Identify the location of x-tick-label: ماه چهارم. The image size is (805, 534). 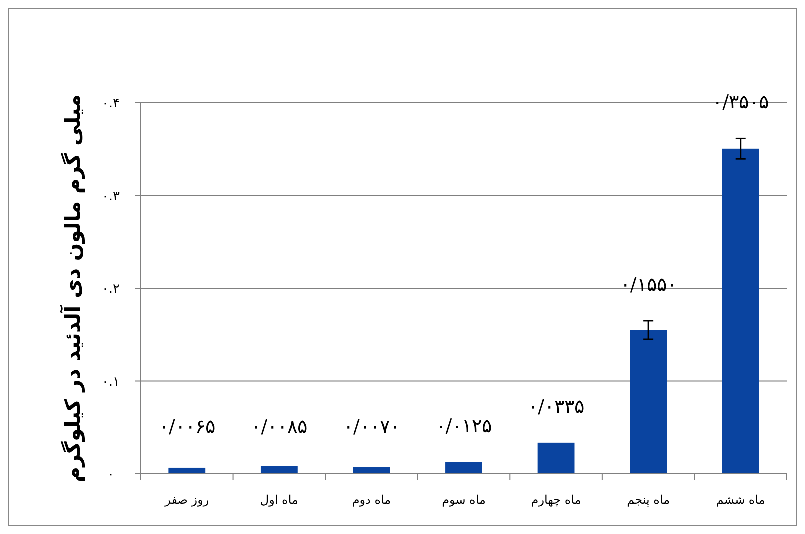
(556, 500).